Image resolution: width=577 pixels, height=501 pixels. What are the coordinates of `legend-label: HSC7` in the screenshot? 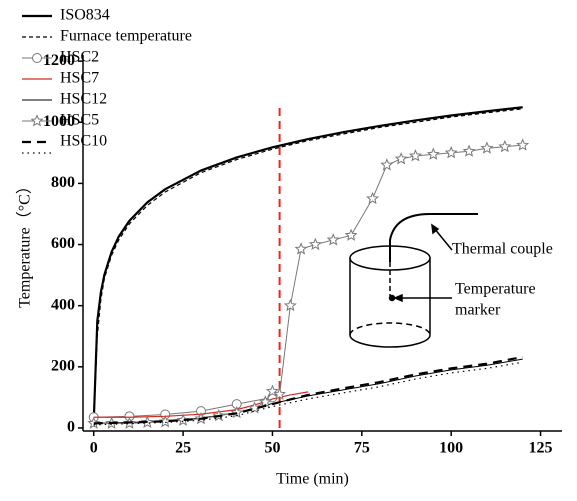 It's located at (79, 78).